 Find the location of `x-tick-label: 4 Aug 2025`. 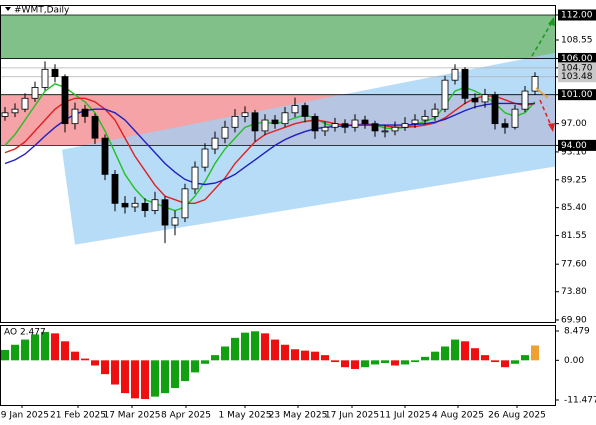

x-tick-label: 4 Aug 2025 is located at coordinates (458, 416).